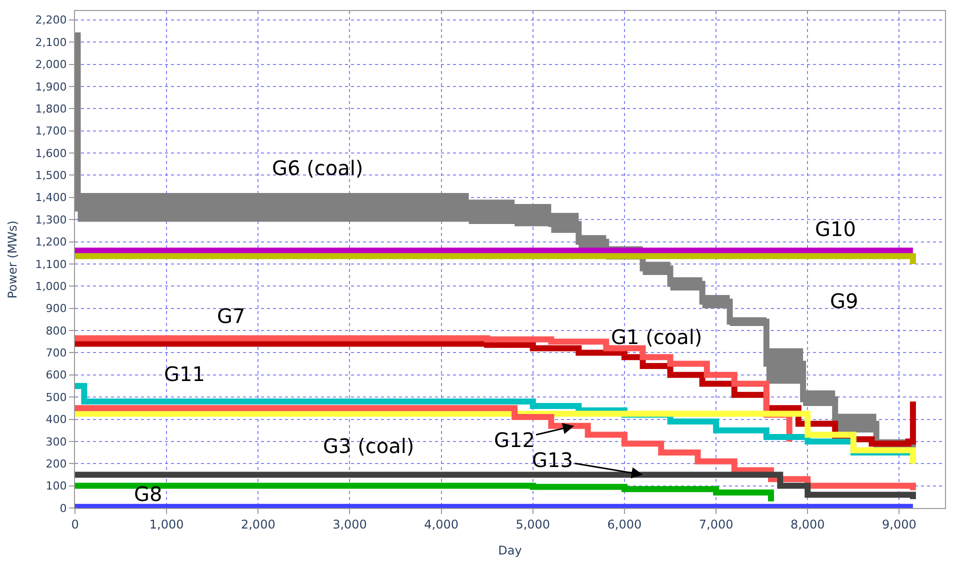 Image resolution: width=956 pixels, height=565 pixels. I want to click on y-tick-label: 1,800, so click(51, 109).